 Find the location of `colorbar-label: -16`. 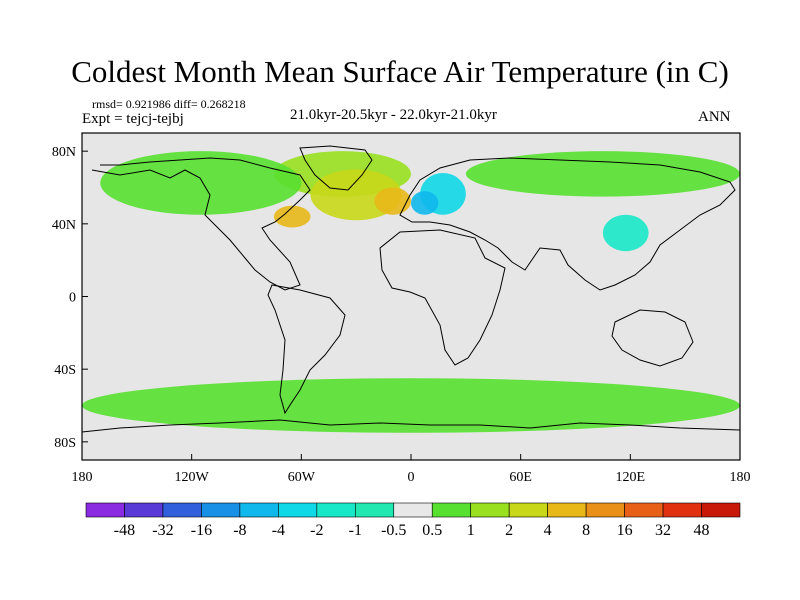

colorbar-label: -16 is located at coordinates (201, 530).